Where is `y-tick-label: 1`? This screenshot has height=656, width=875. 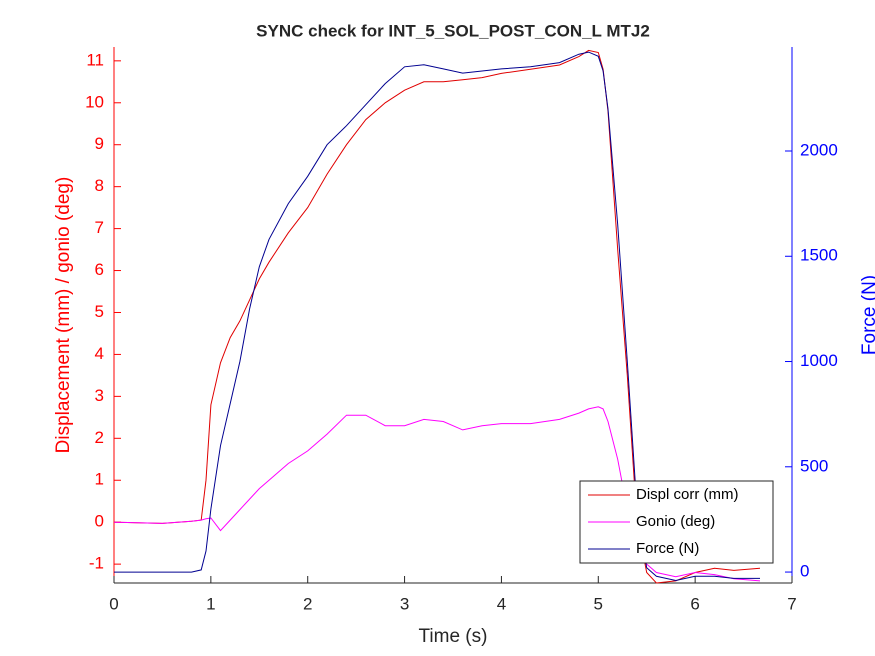
y-tick-label: 1 is located at coordinates (99, 479).